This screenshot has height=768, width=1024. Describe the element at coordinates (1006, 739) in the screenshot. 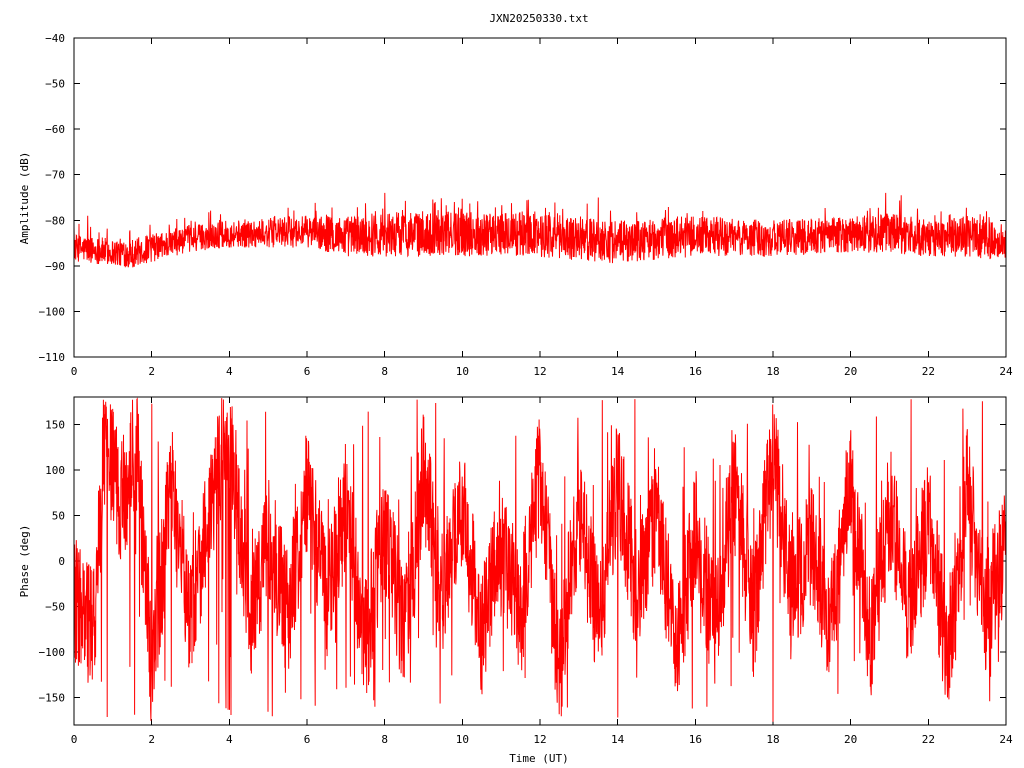

I see `phase-x-tick-label: 24` at that location.